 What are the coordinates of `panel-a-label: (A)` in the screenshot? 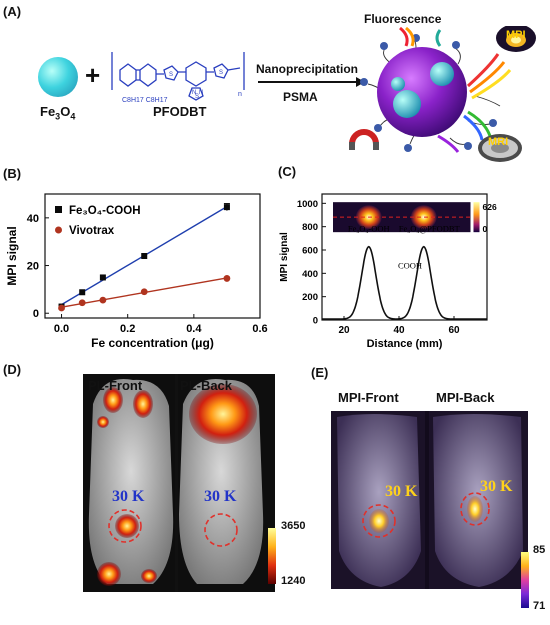 It's located at (12, 11).